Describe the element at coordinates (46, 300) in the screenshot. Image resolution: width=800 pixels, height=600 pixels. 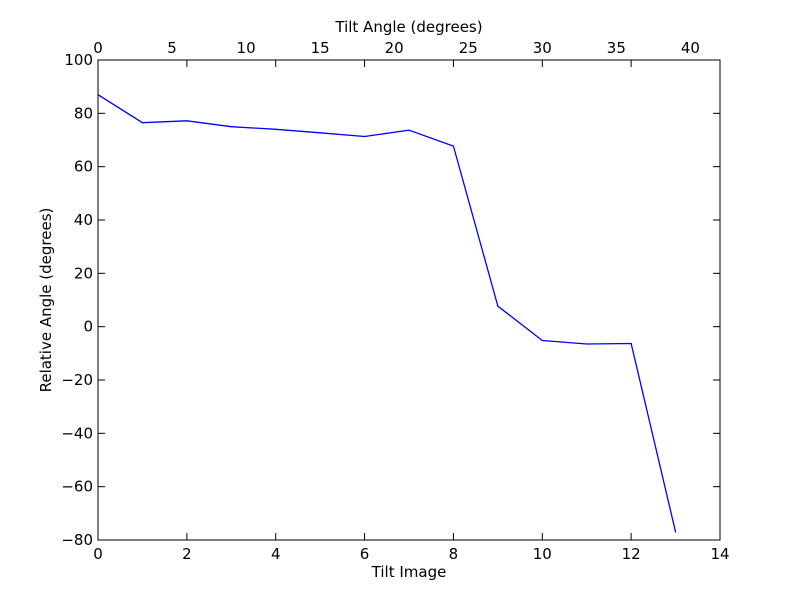
I see `y-axis-title: Relative Angle (degrees)` at that location.